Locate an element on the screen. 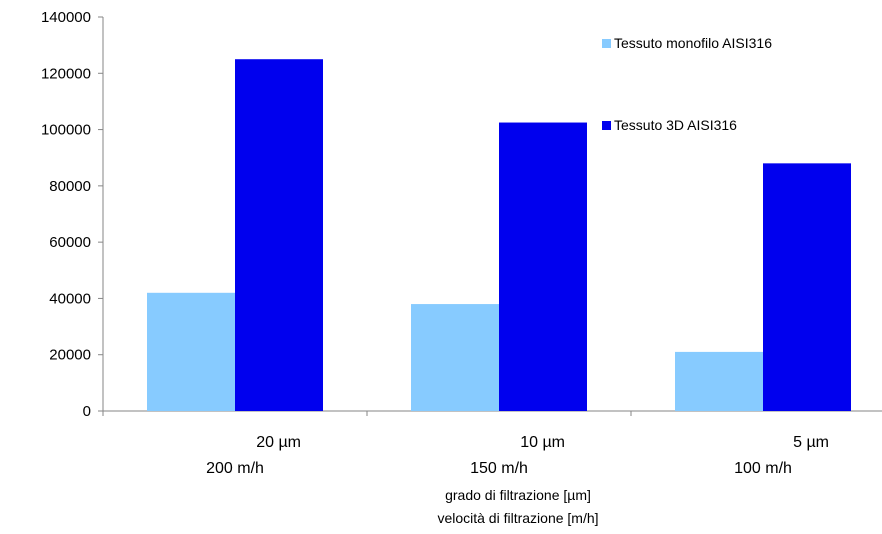 This screenshot has height=534, width=882. x-axis-label-line1: grado di filtrazione [µm] is located at coordinates (518, 495).